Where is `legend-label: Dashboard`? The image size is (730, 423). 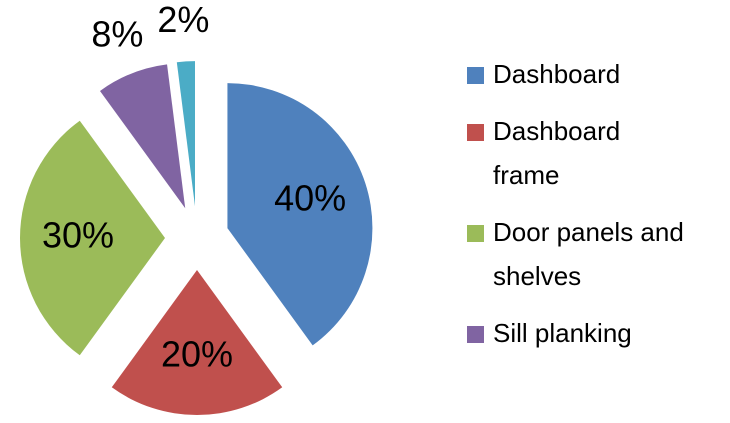 legend-label: Dashboard is located at coordinates (557, 74).